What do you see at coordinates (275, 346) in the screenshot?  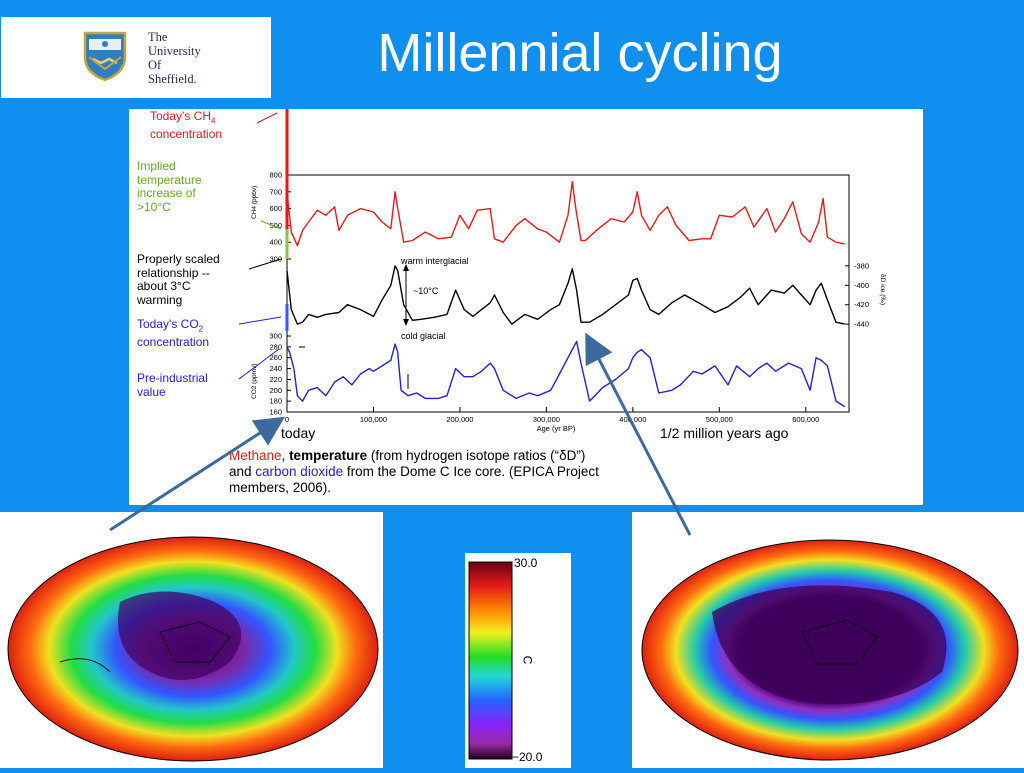 I see `co2-tick-label: 280` at bounding box center [275, 346].